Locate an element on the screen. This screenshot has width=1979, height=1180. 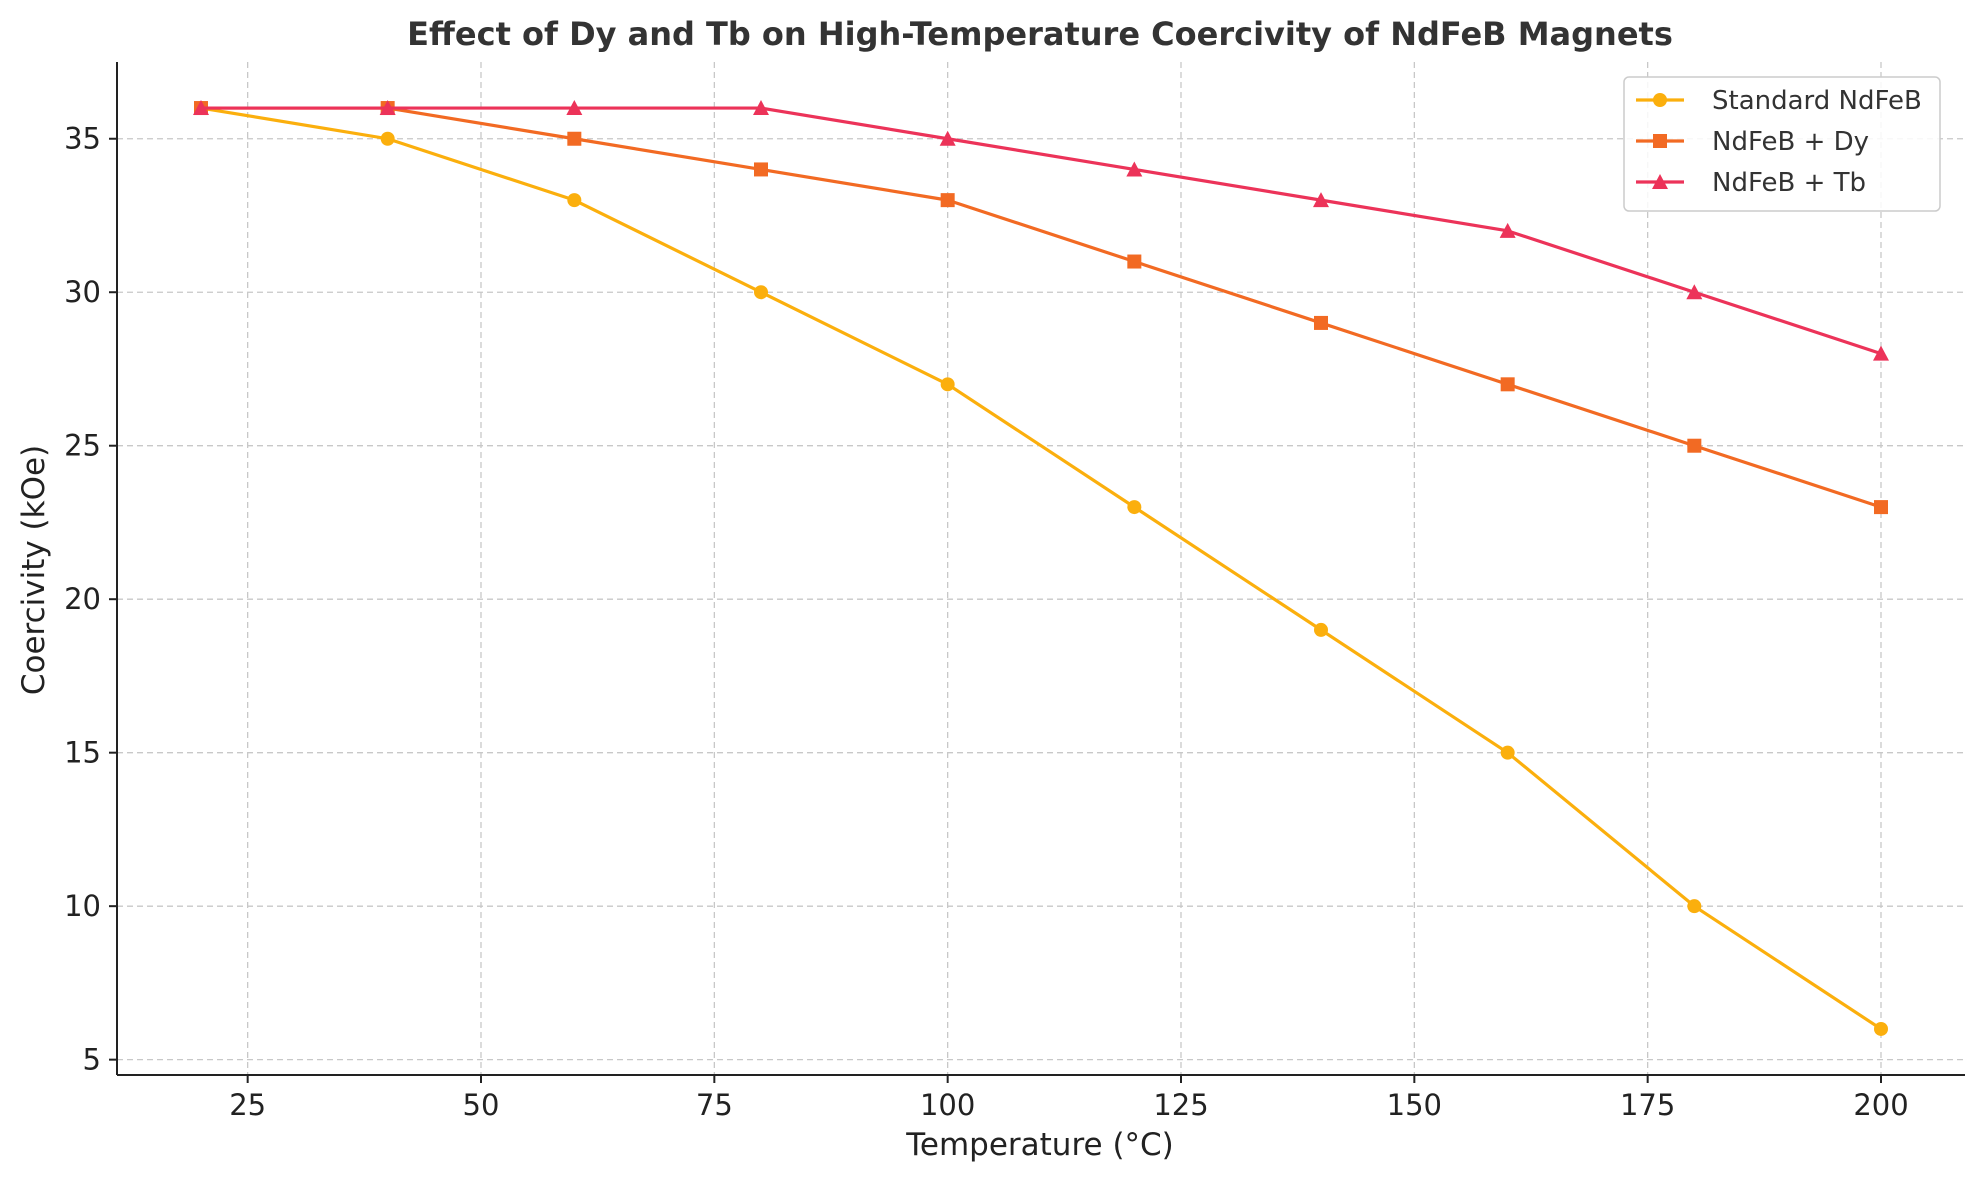
y-tick-label: 35 is located at coordinates (82, 139).